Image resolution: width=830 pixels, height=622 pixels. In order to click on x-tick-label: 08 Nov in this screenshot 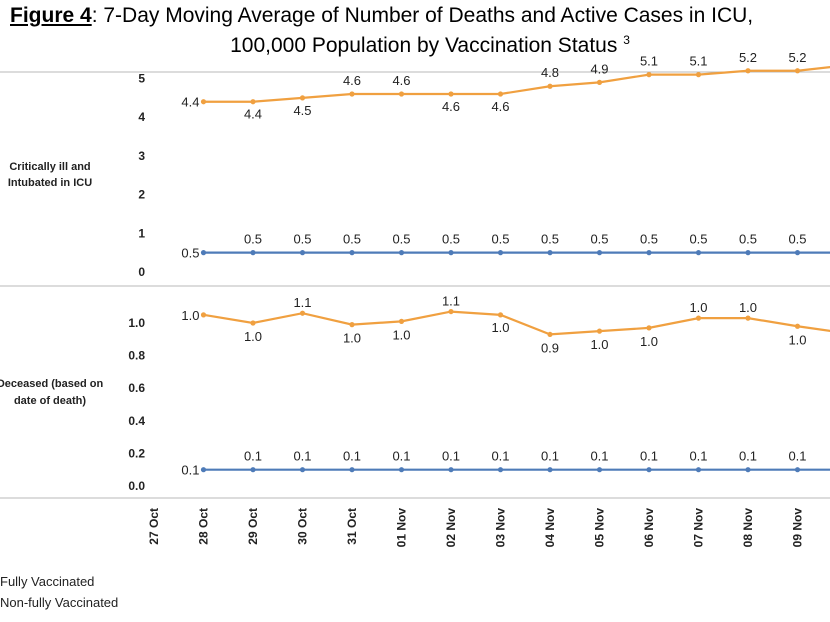, I will do `click(748, 528)`.